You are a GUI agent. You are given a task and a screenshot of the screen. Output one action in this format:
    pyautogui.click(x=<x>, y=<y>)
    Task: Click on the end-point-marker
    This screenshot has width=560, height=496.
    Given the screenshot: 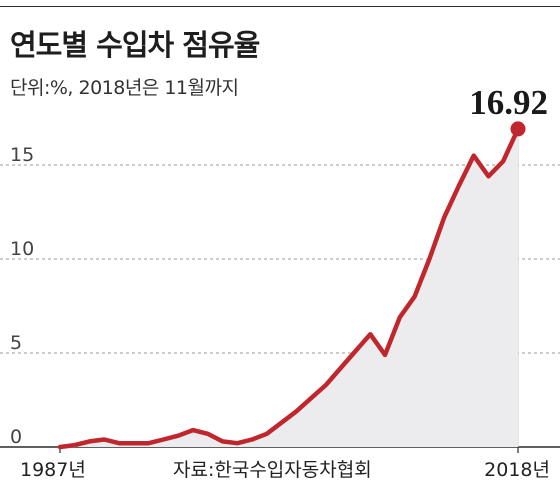 What is the action you would take?
    pyautogui.click(x=518, y=129)
    